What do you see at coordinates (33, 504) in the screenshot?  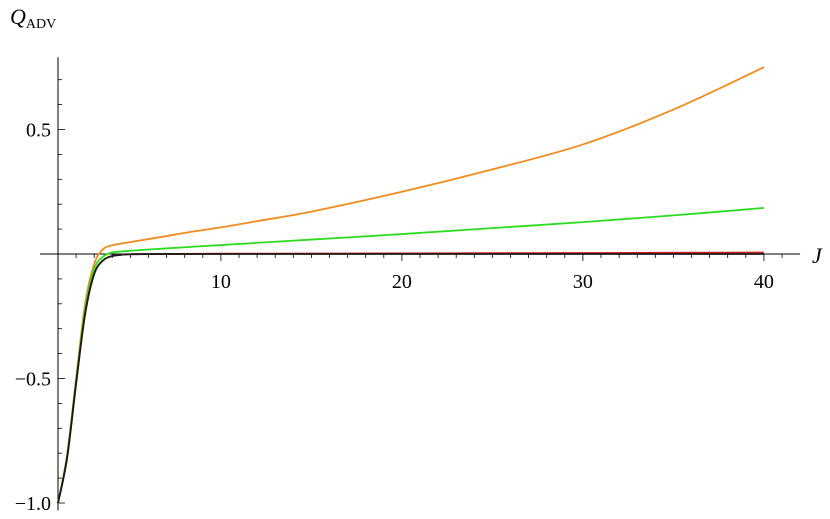 I see `y-tick-label: −1.0` at bounding box center [33, 504].